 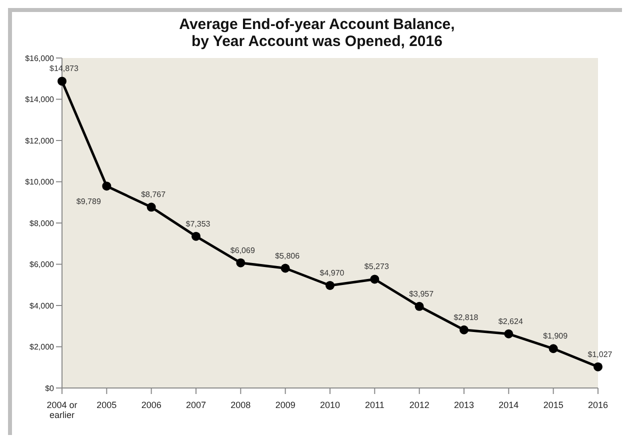 What do you see at coordinates (464, 405) in the screenshot?
I see `x-tick-label: 2013` at bounding box center [464, 405].